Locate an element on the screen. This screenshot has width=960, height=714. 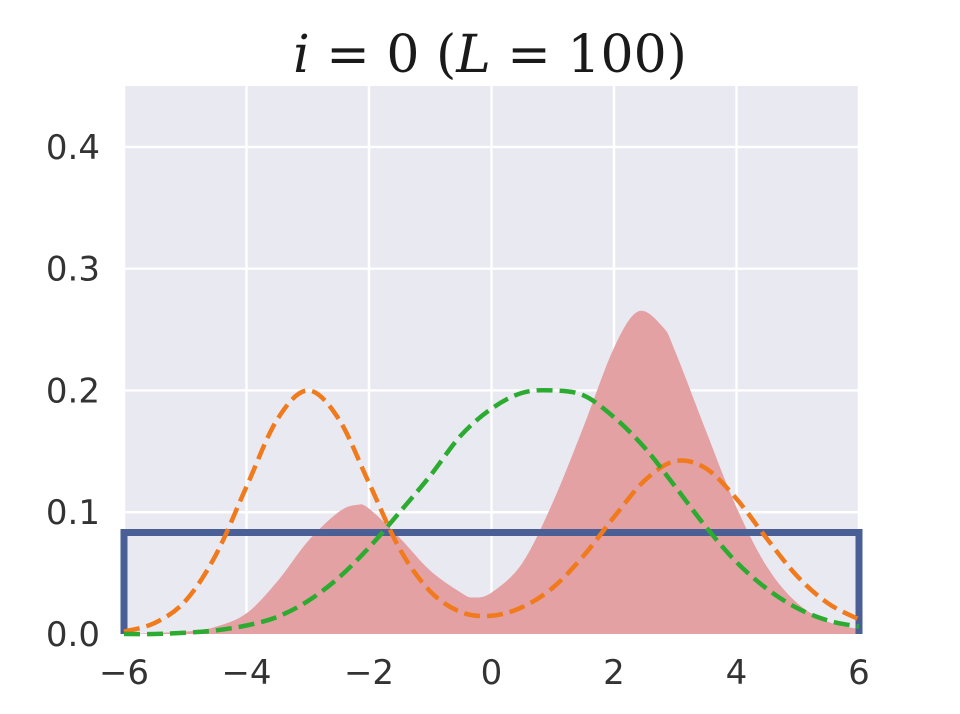
y-tick-label: 0.2 is located at coordinates (73, 391).